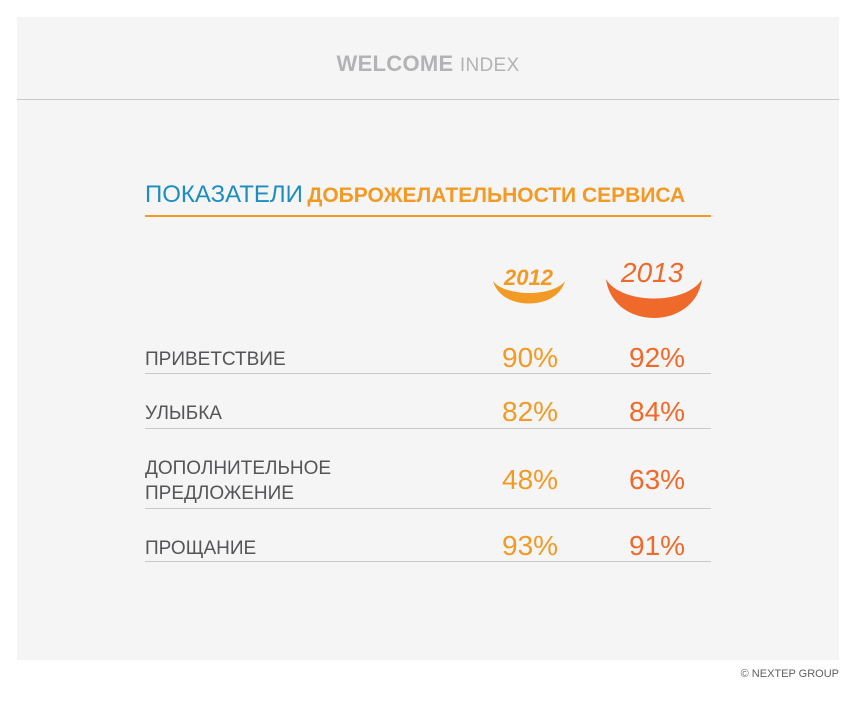 The image size is (857, 702). I want to click on year-2013-header: 2013, so click(654, 288).